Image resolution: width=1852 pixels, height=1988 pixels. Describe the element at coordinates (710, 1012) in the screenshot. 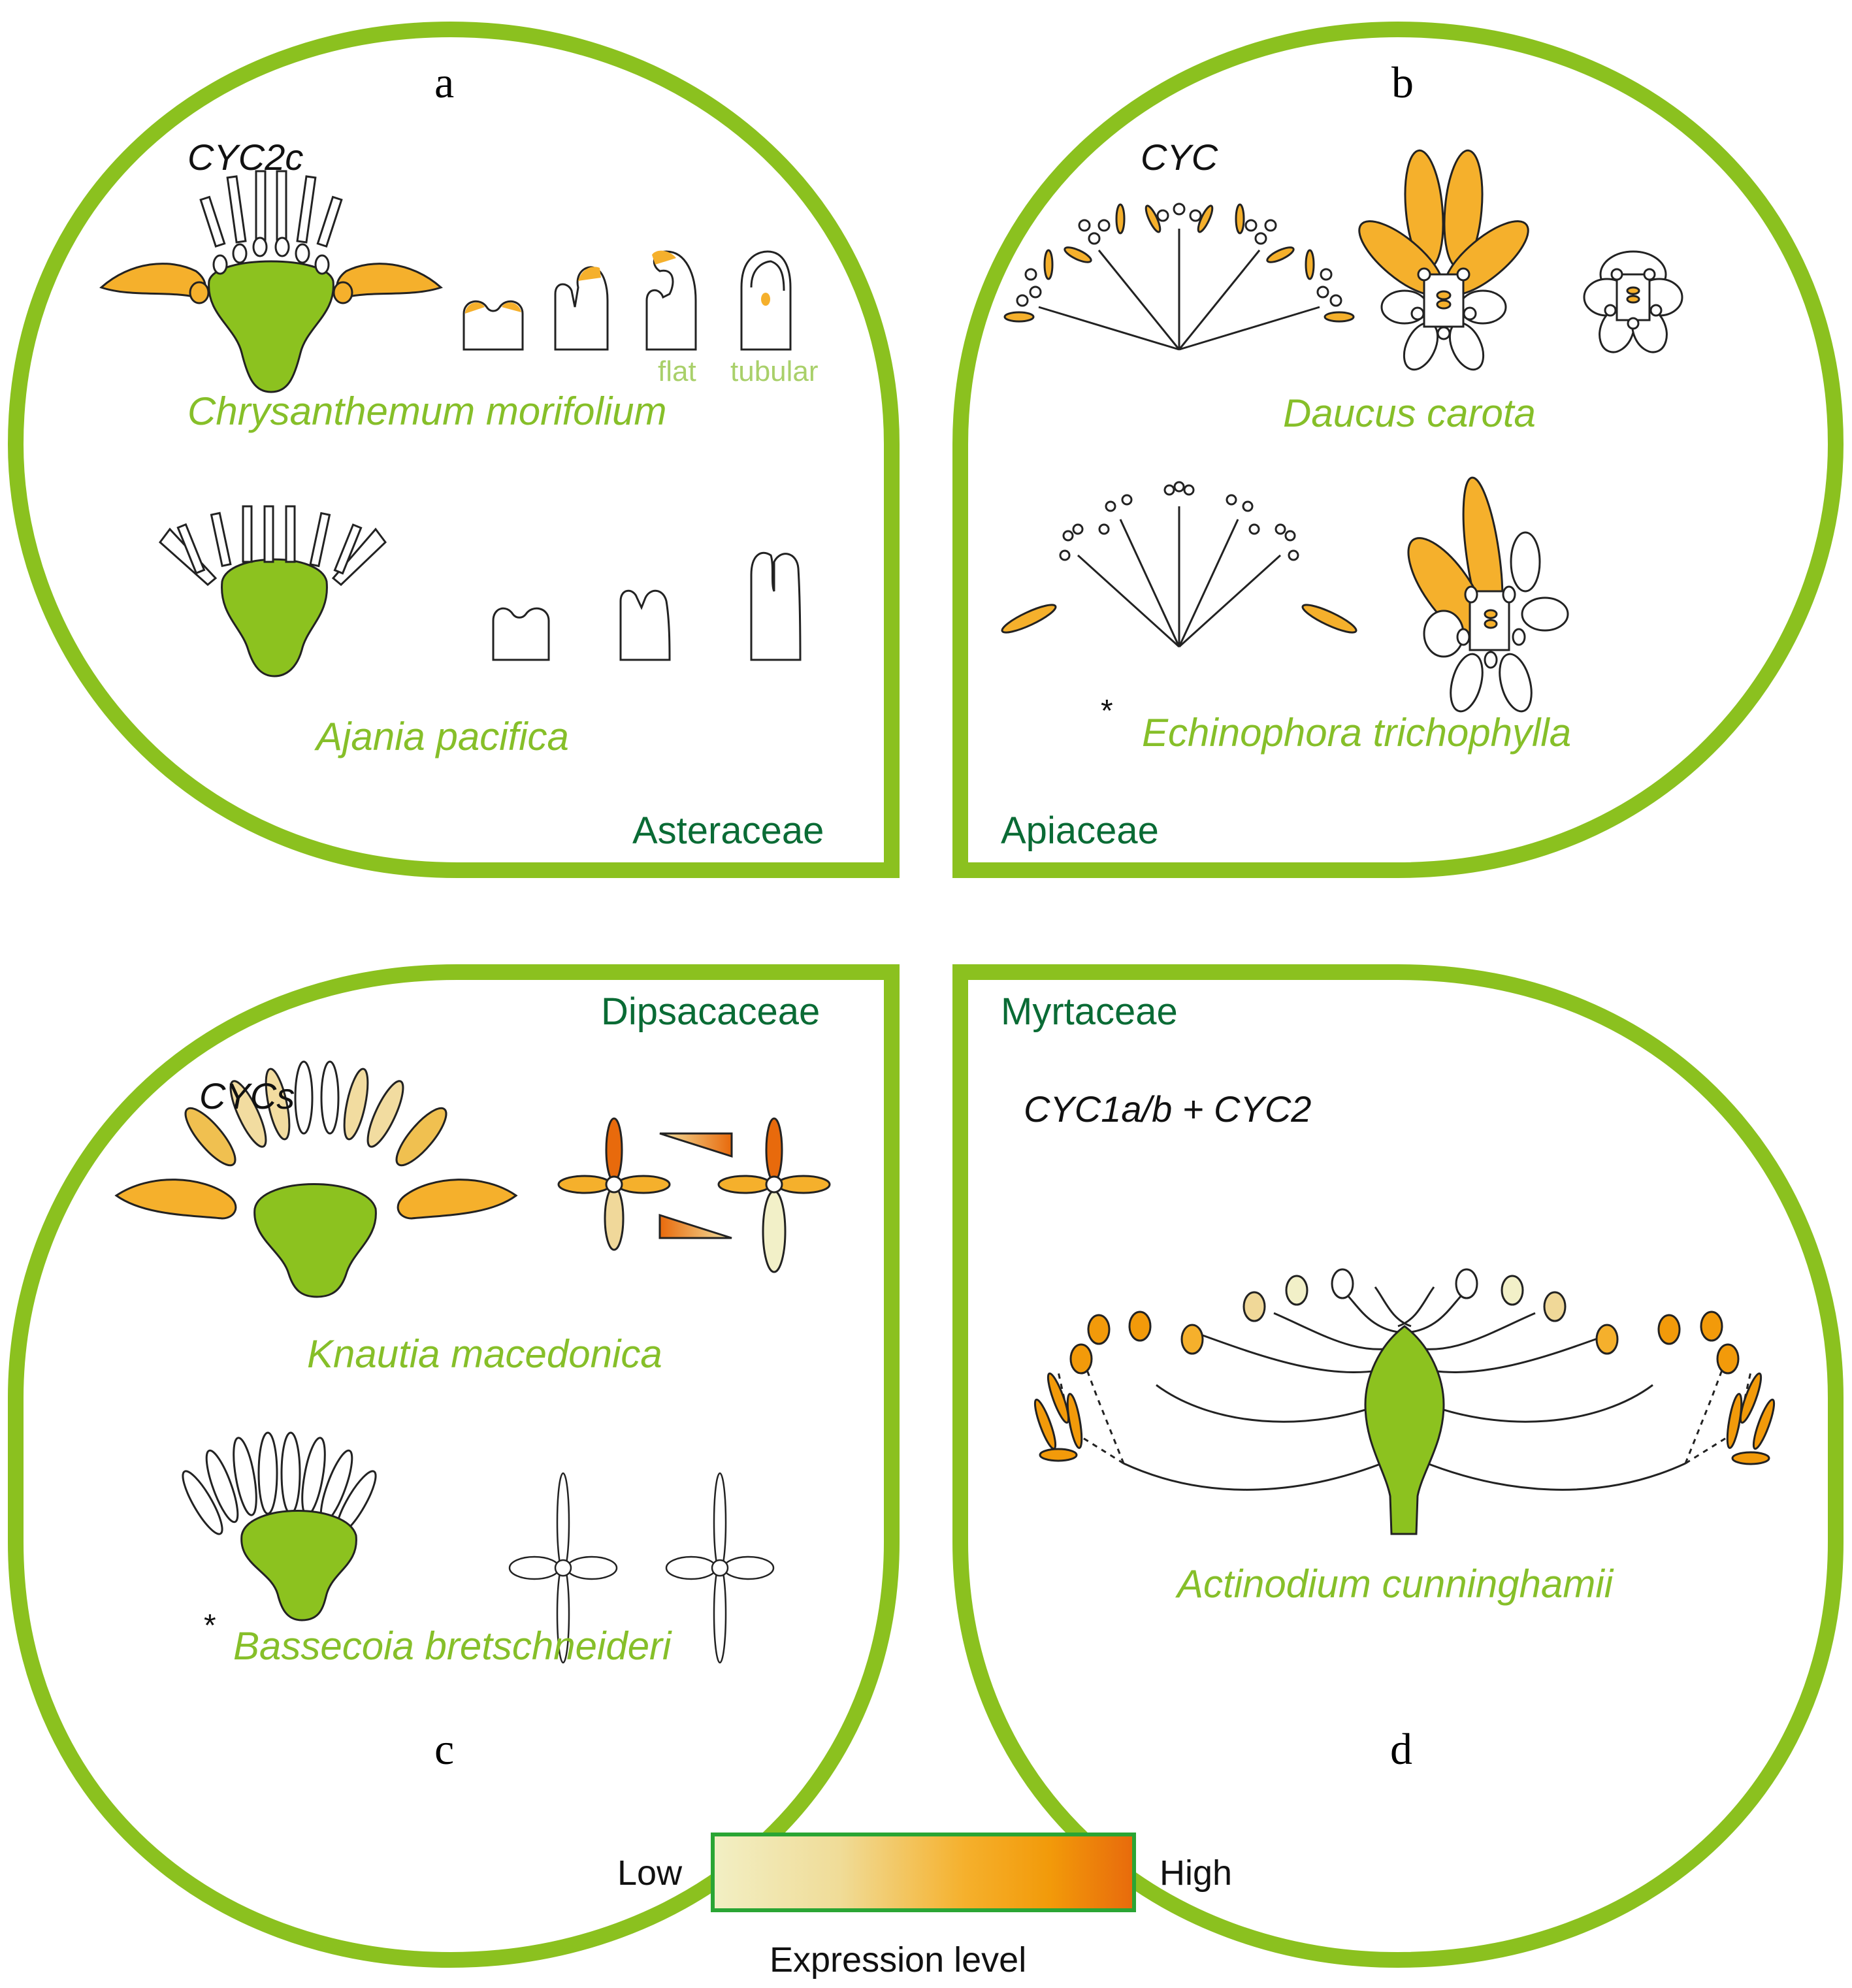

I see `family-label-dipsacaceae: Dipsacaceae` at that location.